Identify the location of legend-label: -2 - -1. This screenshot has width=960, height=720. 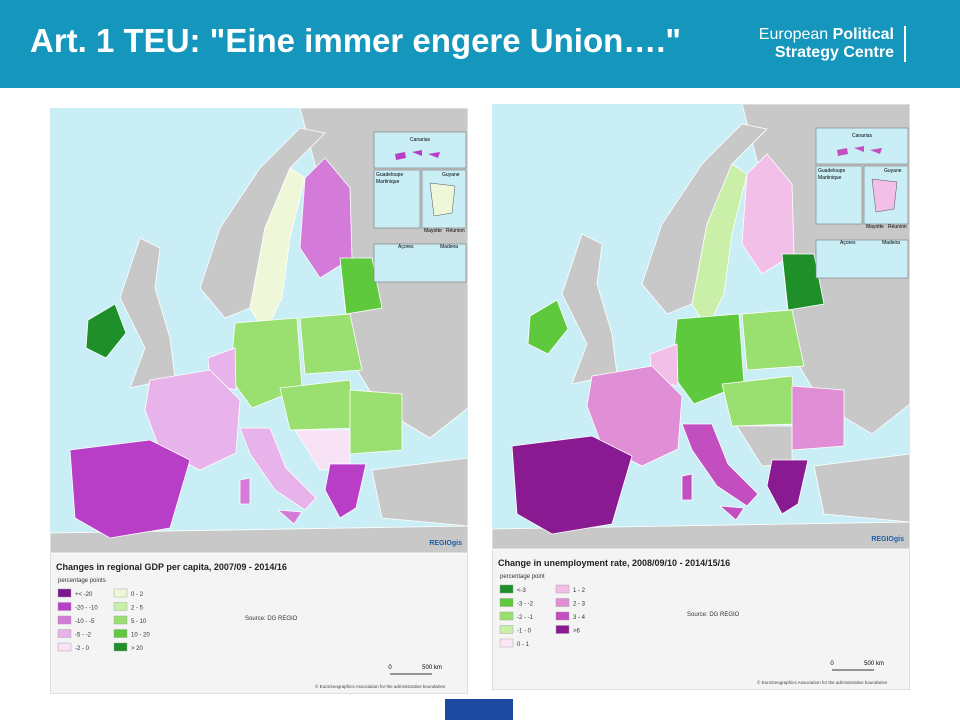
(525, 618).